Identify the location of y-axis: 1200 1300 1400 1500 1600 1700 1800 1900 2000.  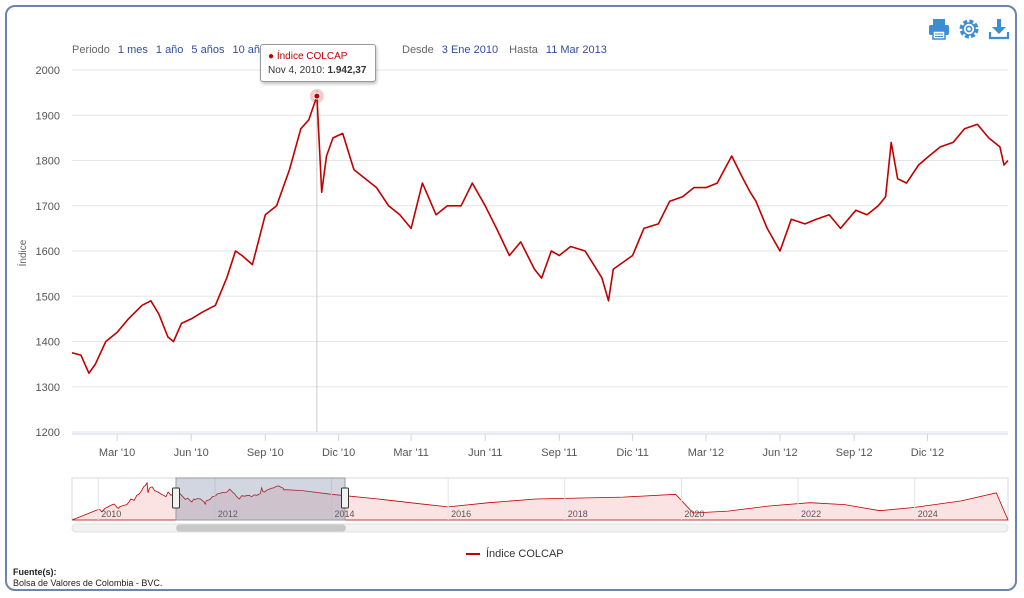
(48, 252).